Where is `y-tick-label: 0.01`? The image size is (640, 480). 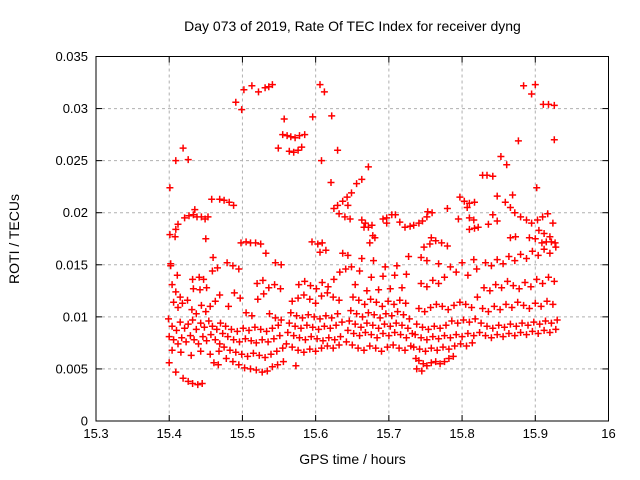 y-tick-label: 0.01 is located at coordinates (75, 316).